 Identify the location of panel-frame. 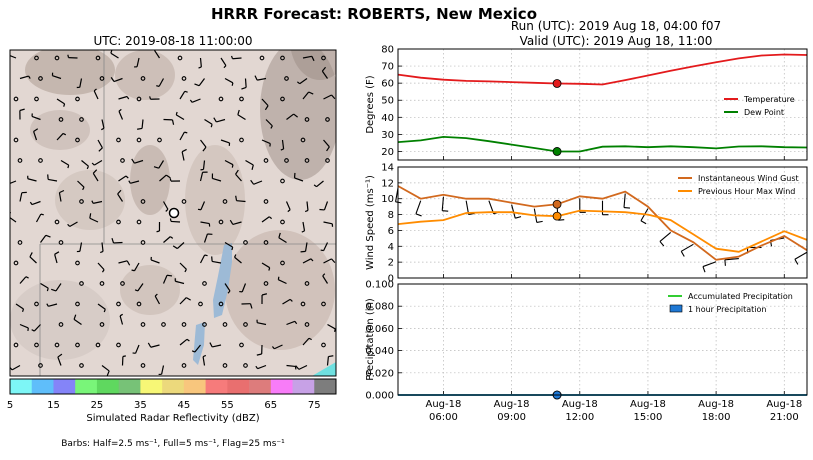
(602, 339).